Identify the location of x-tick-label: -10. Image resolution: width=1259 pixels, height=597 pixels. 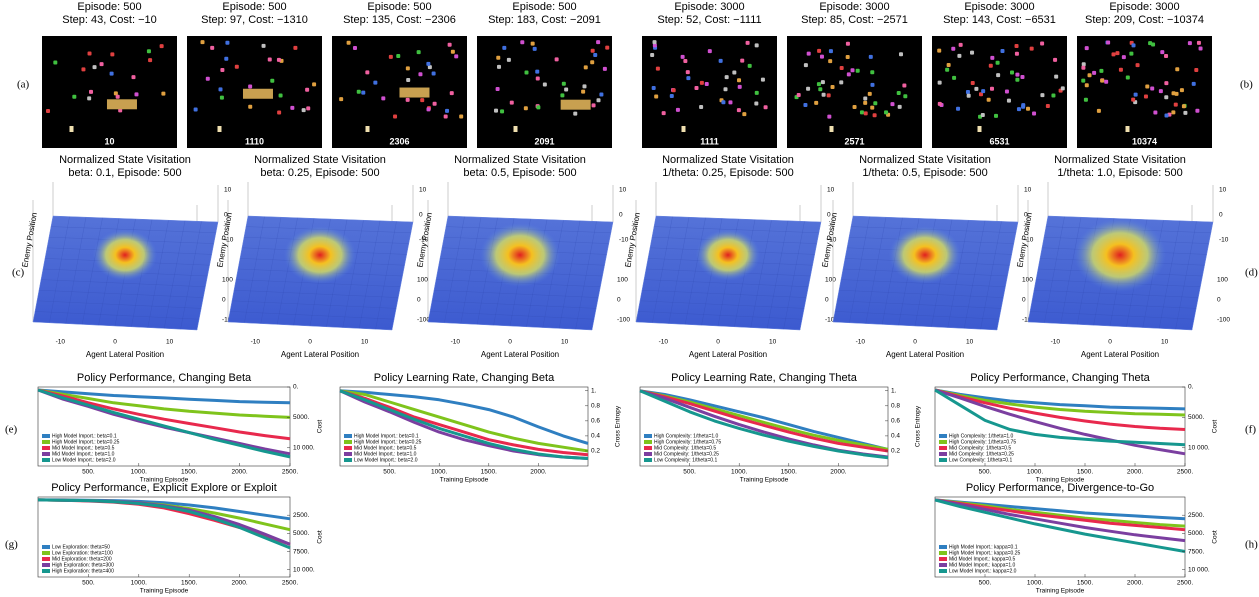
(256, 342).